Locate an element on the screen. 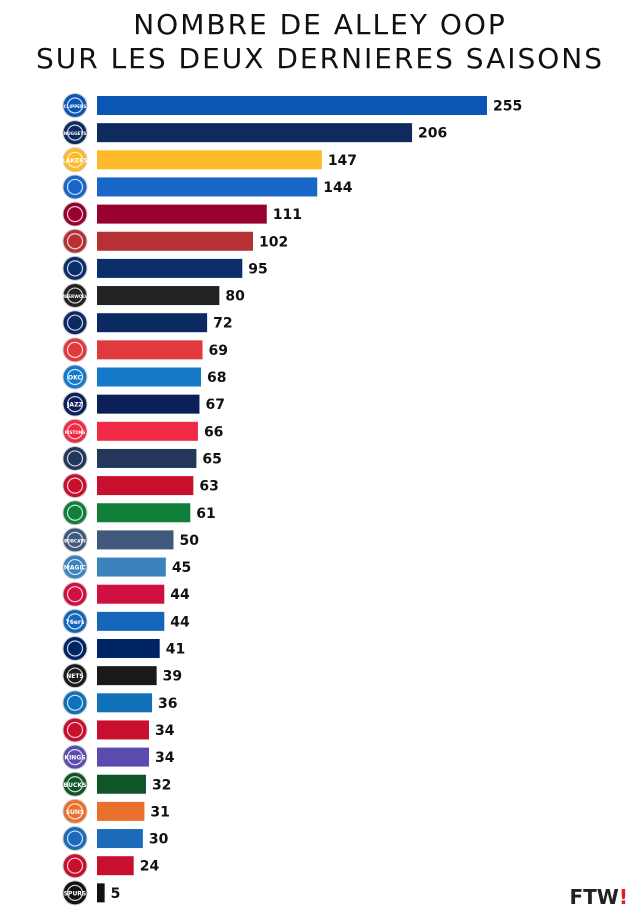 This screenshot has width=640, height=915. suns-logo-icon: SUNS is located at coordinates (75, 811).